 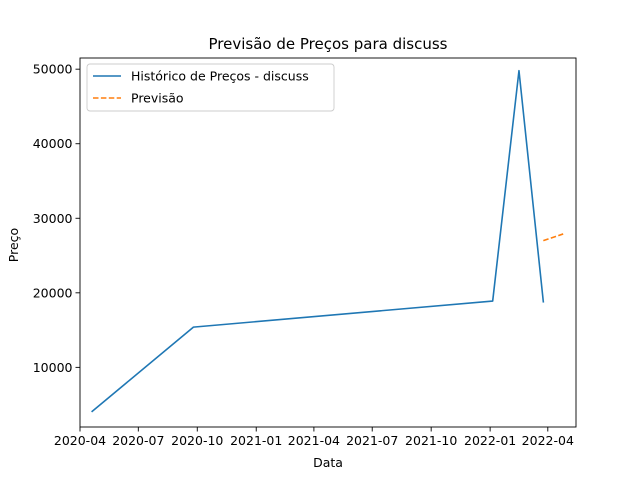 What do you see at coordinates (548, 440) in the screenshot?
I see `x-tick-label-8: 2022-04` at bounding box center [548, 440].